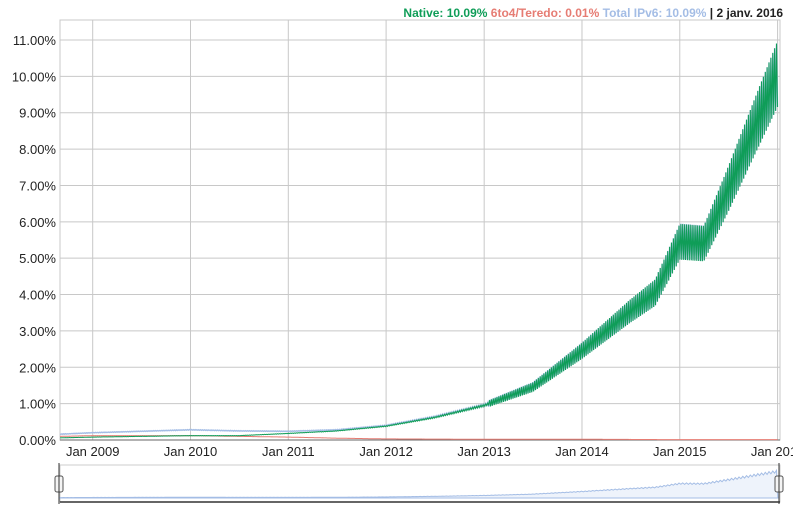 The width and height of the screenshot is (793, 520). Describe the element at coordinates (386, 451) in the screenshot. I see `x-tick-label: Jan 2012` at that location.